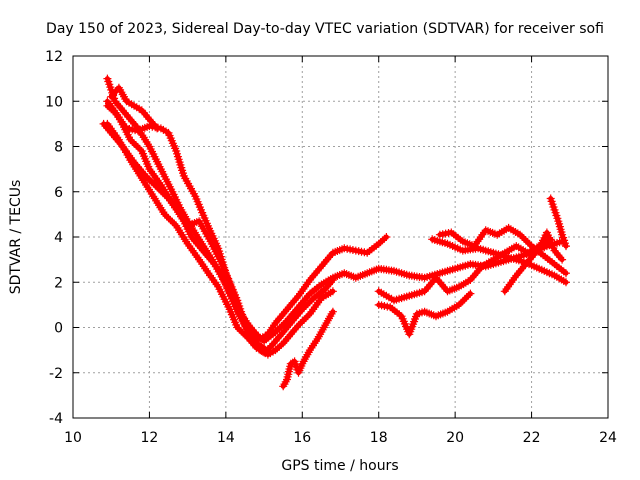 Image resolution: width=640 pixels, height=480 pixels. I want to click on y-tick-label: 0, so click(58, 329).